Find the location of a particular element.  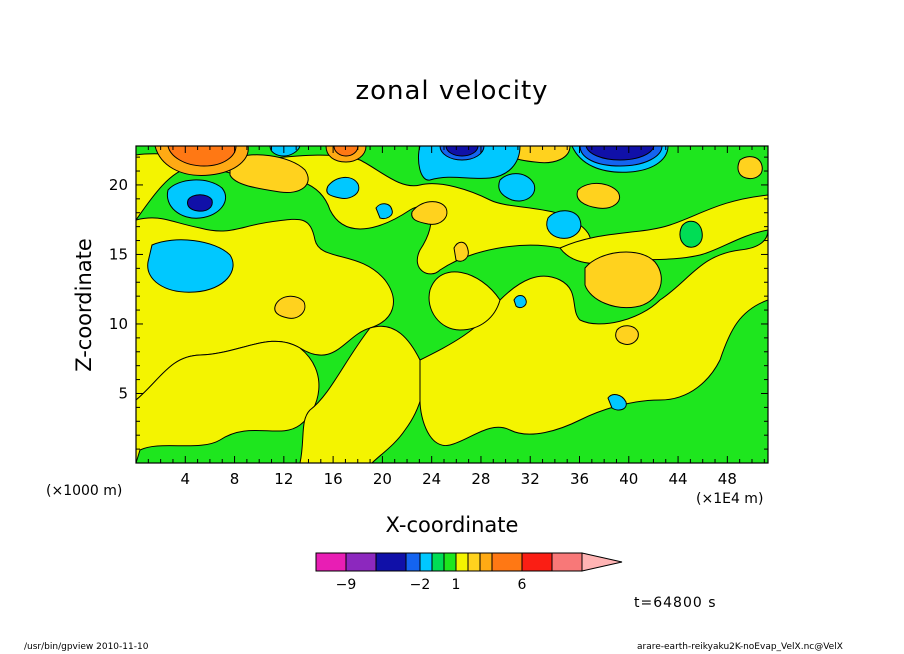

y-tick-label: 20 is located at coordinates (118, 185).